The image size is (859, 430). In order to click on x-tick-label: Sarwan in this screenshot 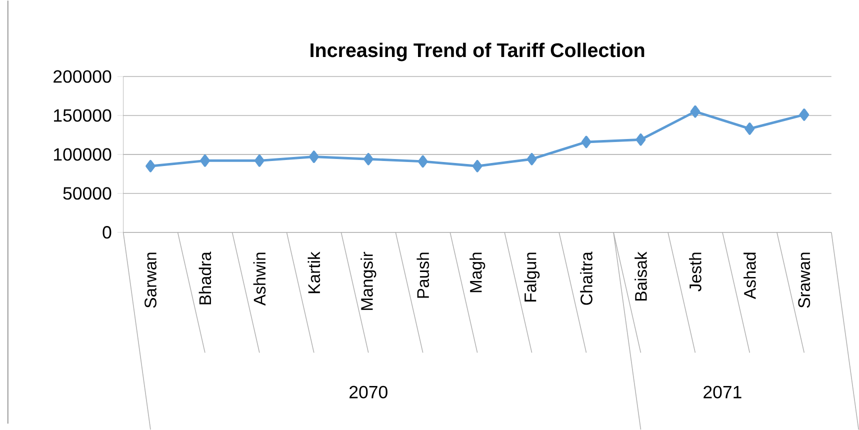, I will do `click(150, 280)`.